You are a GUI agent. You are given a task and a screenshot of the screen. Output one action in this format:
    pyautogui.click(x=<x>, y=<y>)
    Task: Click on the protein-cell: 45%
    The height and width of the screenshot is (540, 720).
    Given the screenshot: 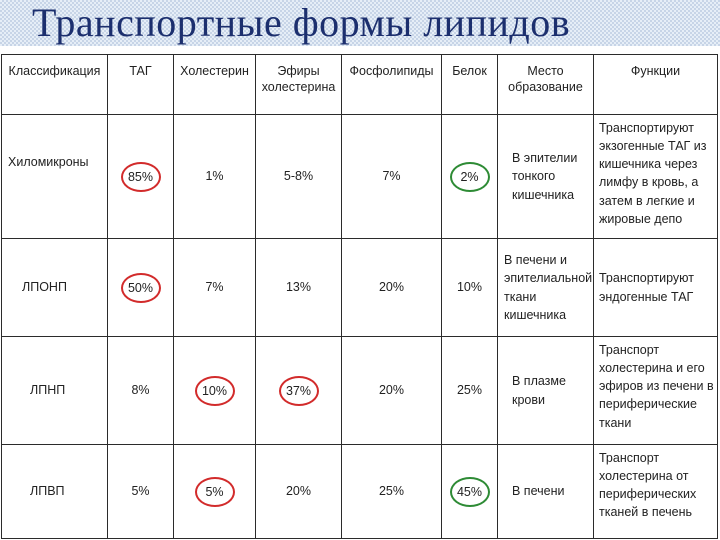 What is the action you would take?
    pyautogui.click(x=469, y=491)
    